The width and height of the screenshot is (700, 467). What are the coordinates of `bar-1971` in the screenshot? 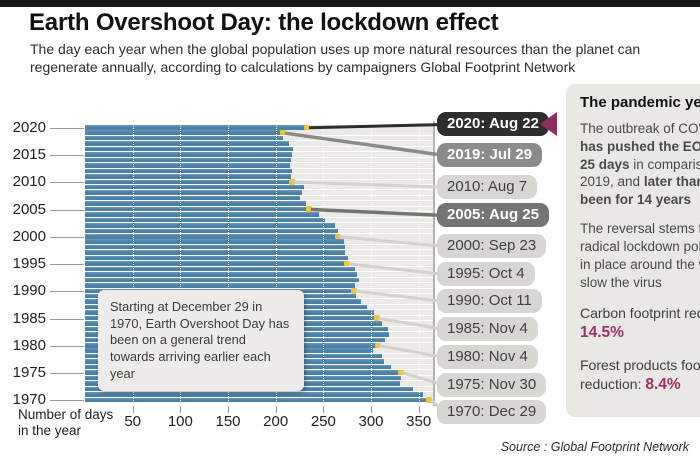 It's located at (254, 394).